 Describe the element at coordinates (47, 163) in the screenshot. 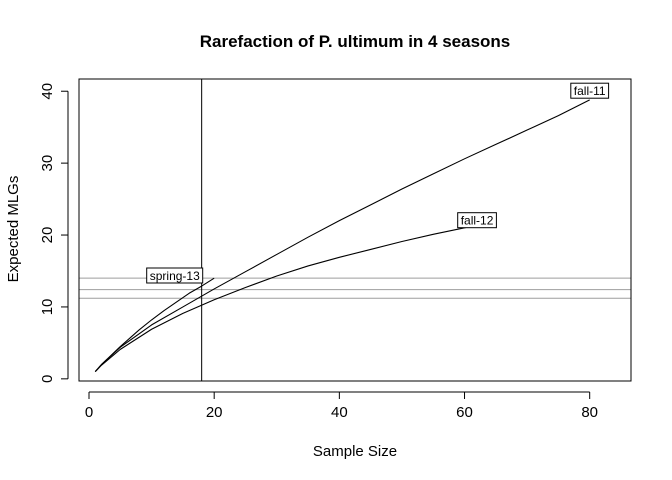

I see `y-tick-label: 30` at that location.